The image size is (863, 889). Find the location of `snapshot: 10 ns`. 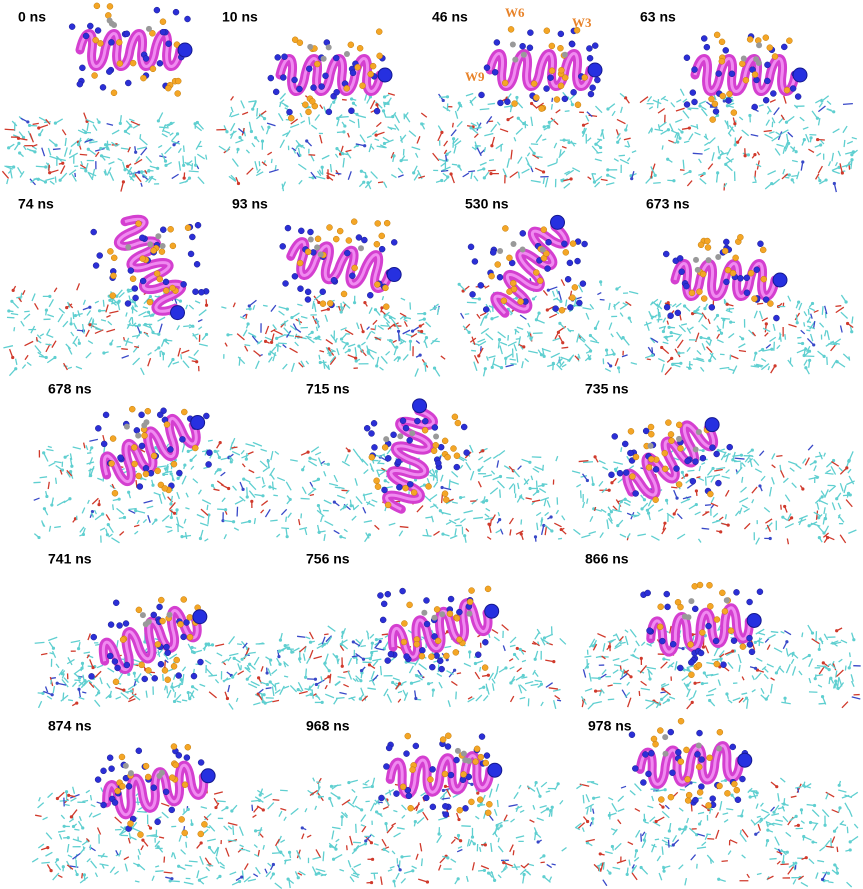

snapshot: 10 ns is located at coordinates (322, 100).